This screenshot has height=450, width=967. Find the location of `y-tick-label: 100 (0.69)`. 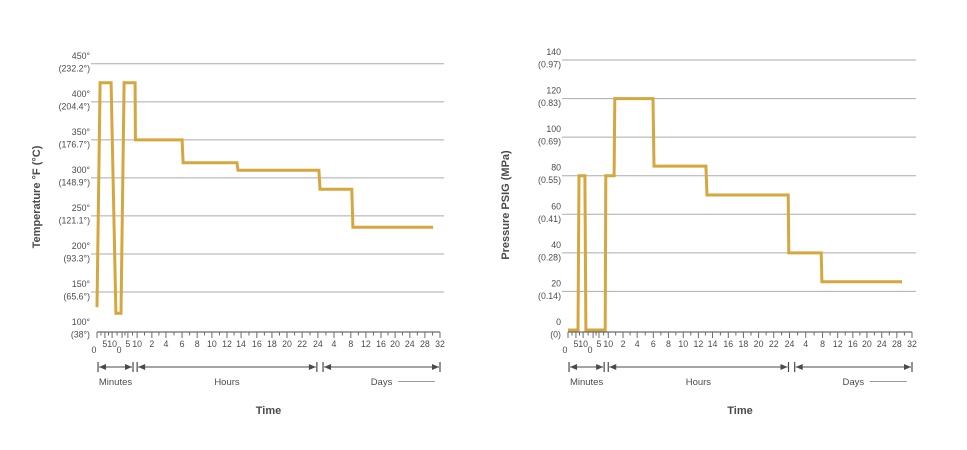

y-tick-label: 100 (0.69) is located at coordinates (549, 135).